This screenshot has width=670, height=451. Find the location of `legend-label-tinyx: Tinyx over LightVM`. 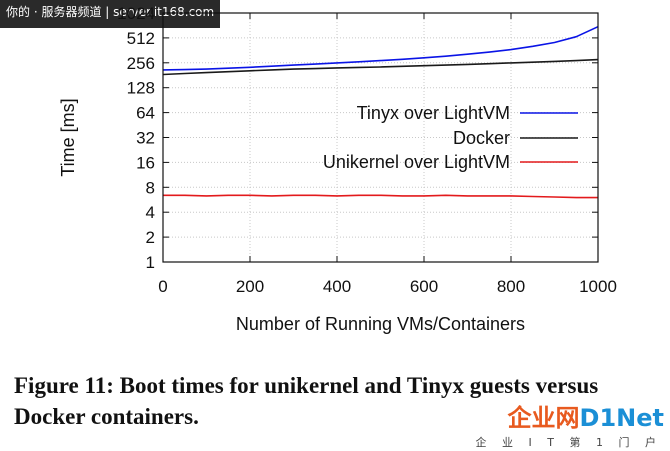

legend-label-tinyx: Tinyx over LightVM is located at coordinates (433, 113).